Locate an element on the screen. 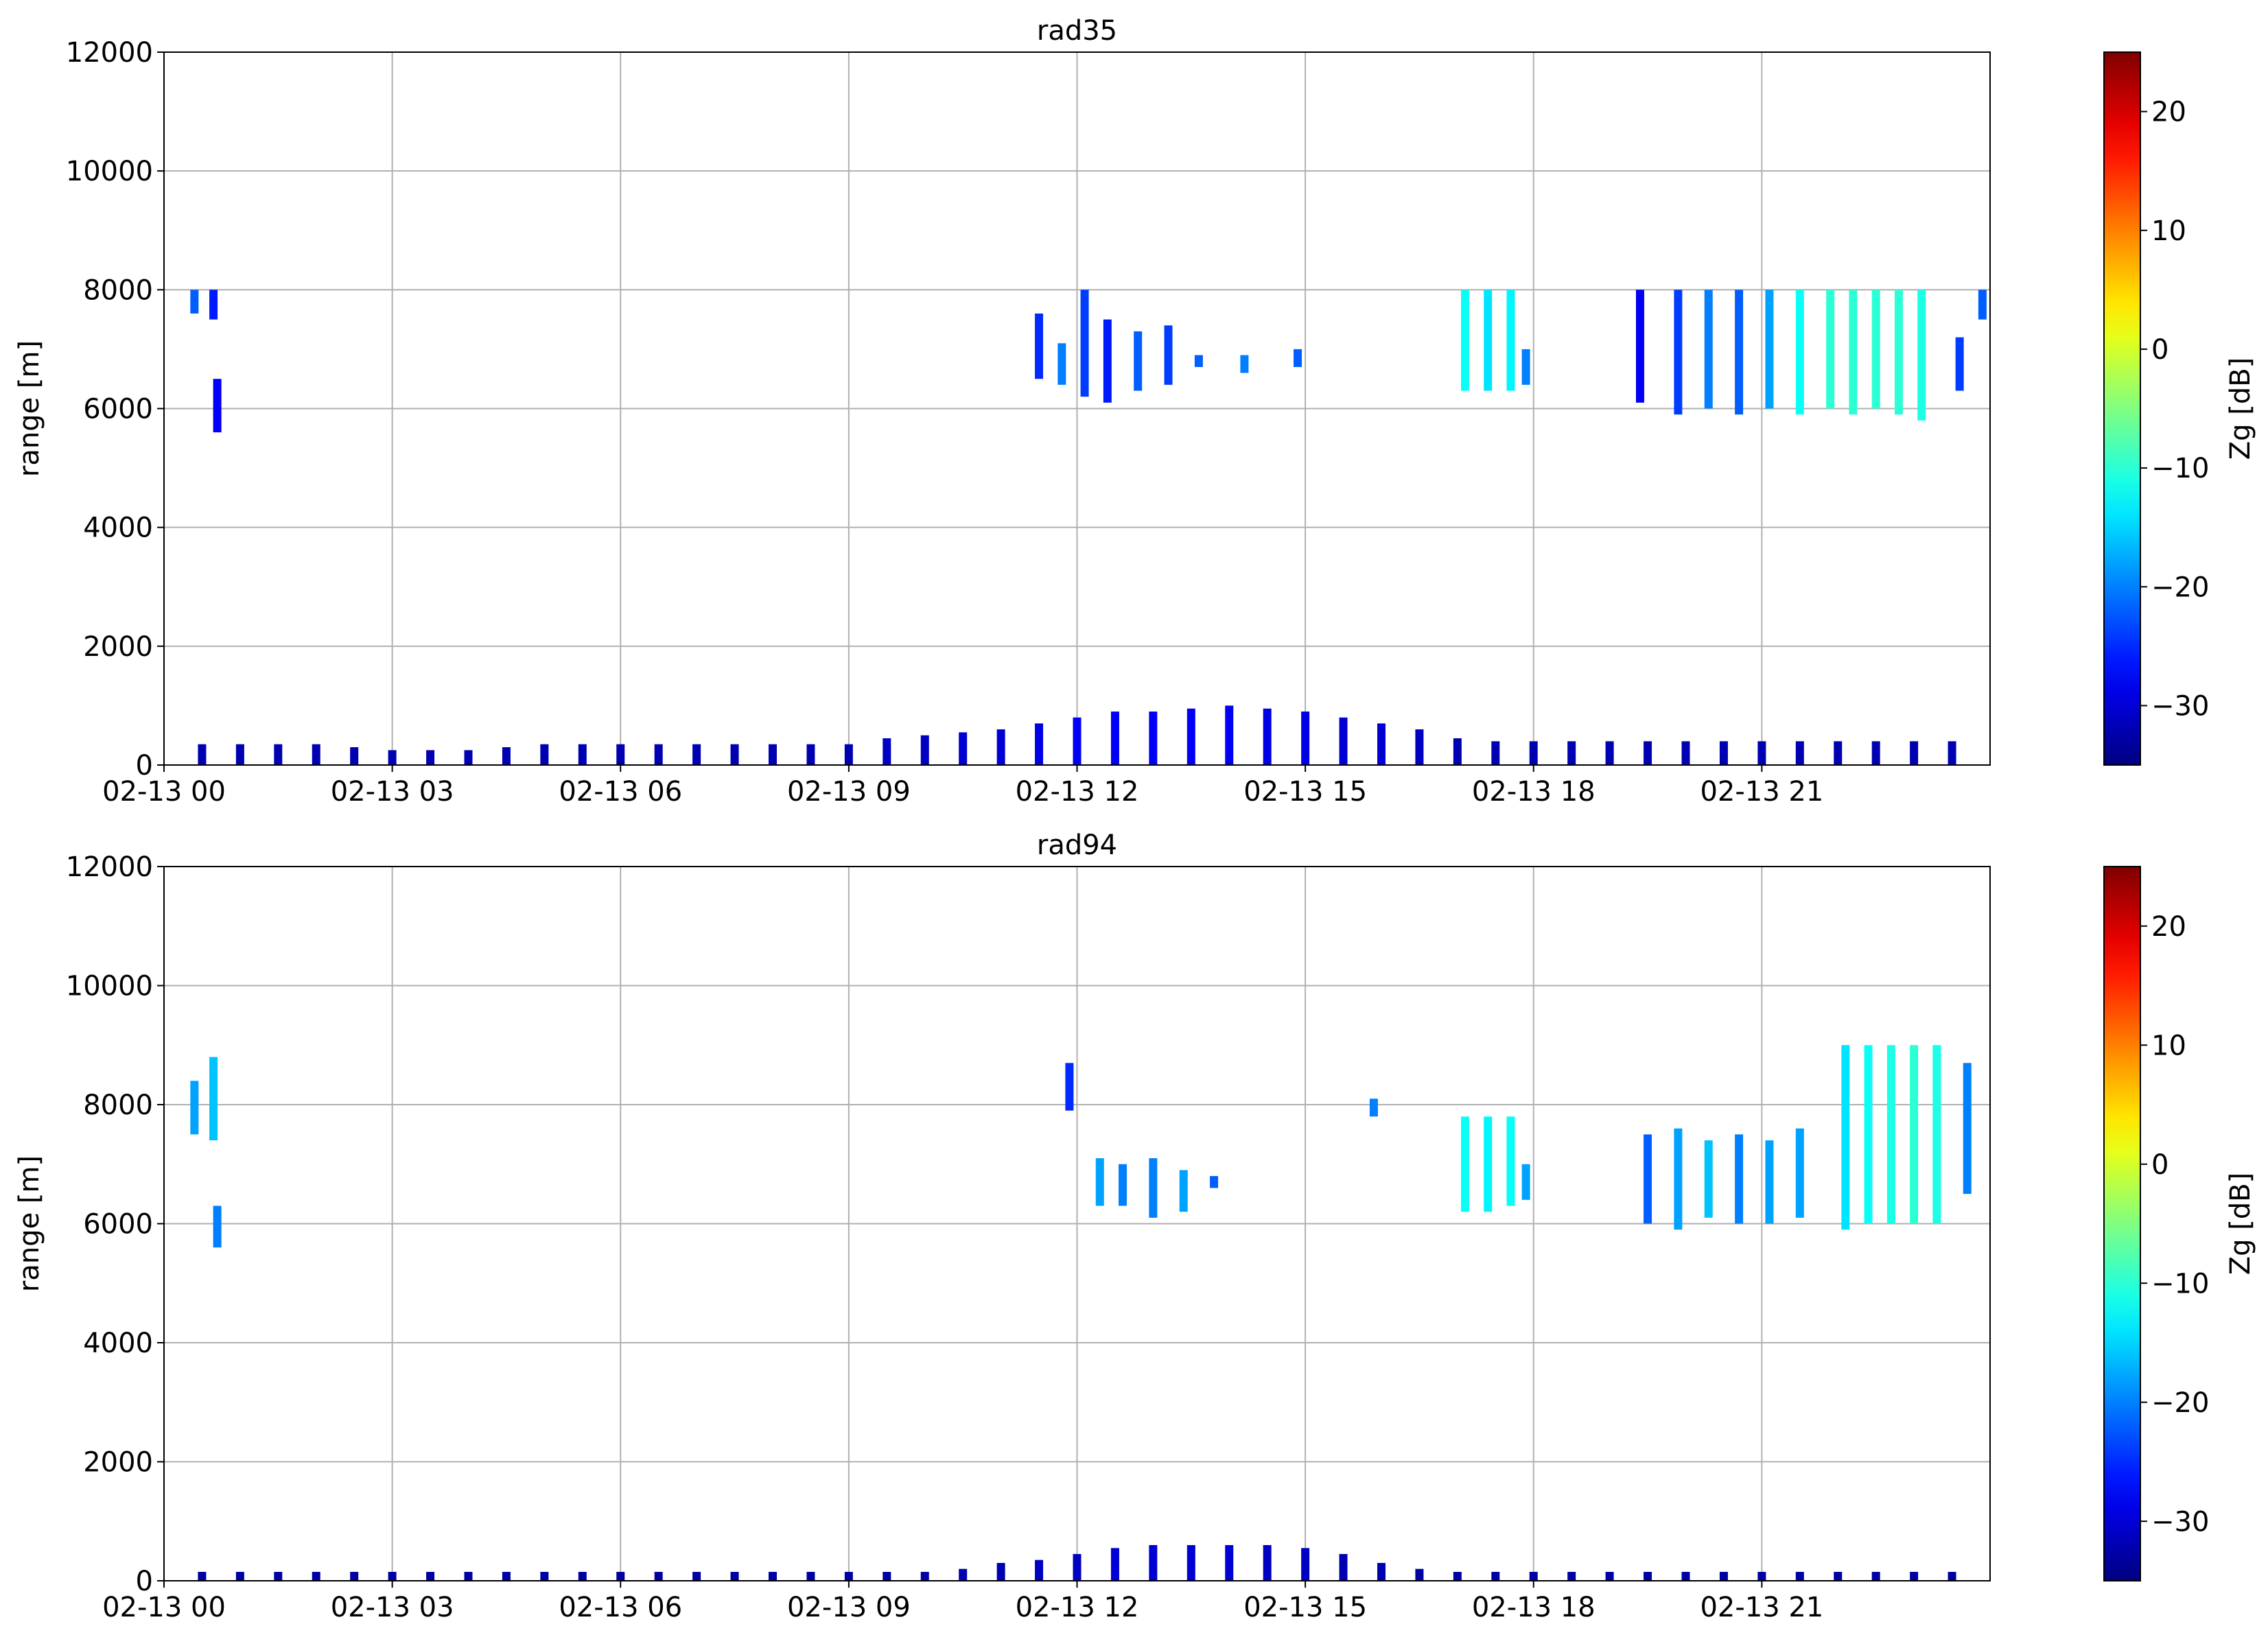 This screenshot has height=1635, width=2268. colorbar-tick-label: 20 is located at coordinates (2168, 927).